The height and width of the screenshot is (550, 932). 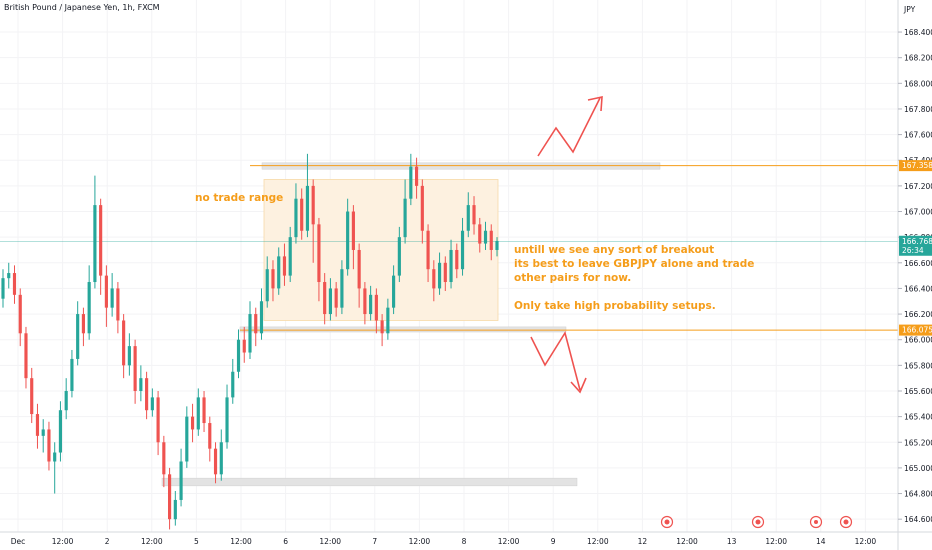 I want to click on arrow-drawings, so click(x=566, y=244).